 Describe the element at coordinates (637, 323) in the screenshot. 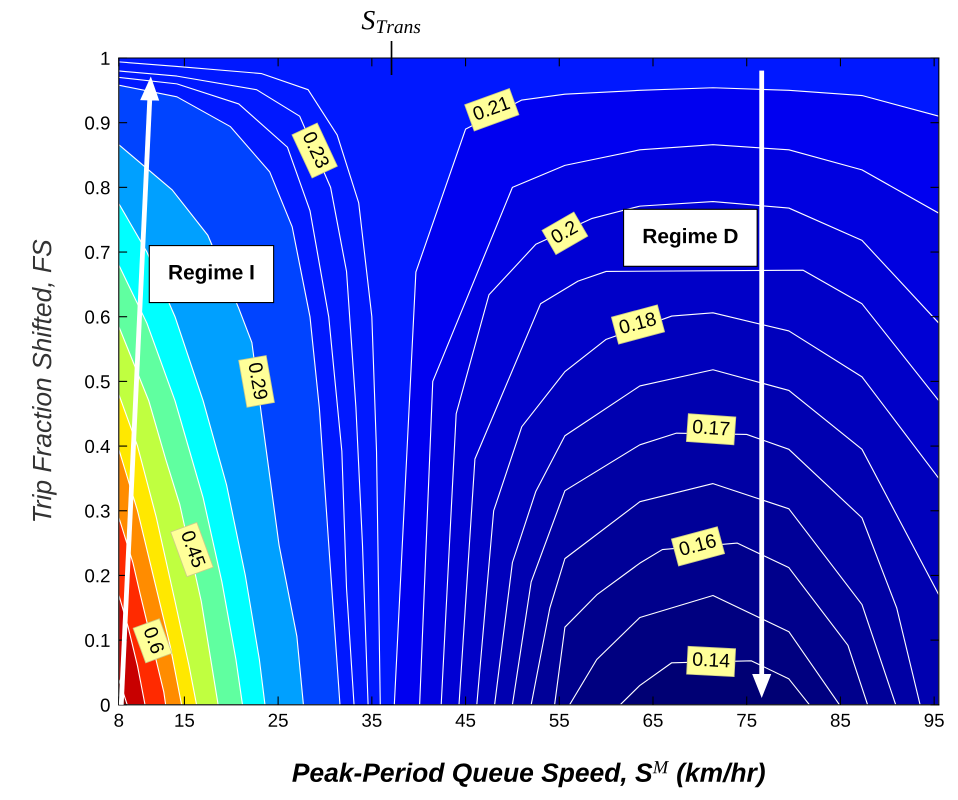

I see `annotation: 0.18` at that location.